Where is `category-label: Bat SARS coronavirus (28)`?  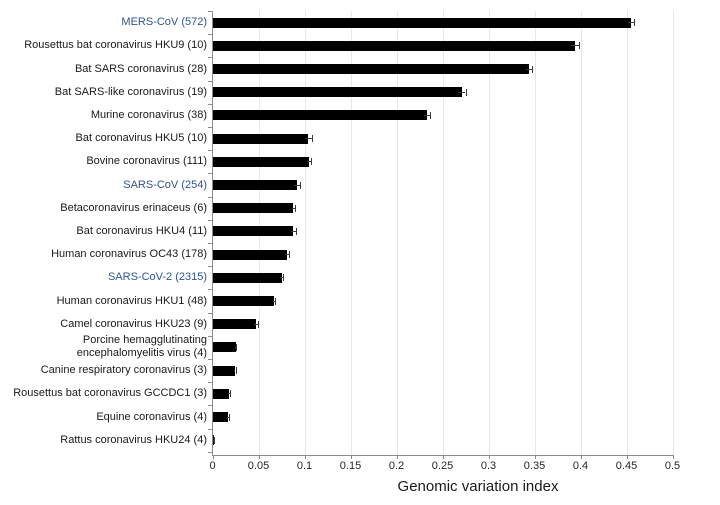 category-label: Bat SARS coronavirus (28) is located at coordinates (140, 68).